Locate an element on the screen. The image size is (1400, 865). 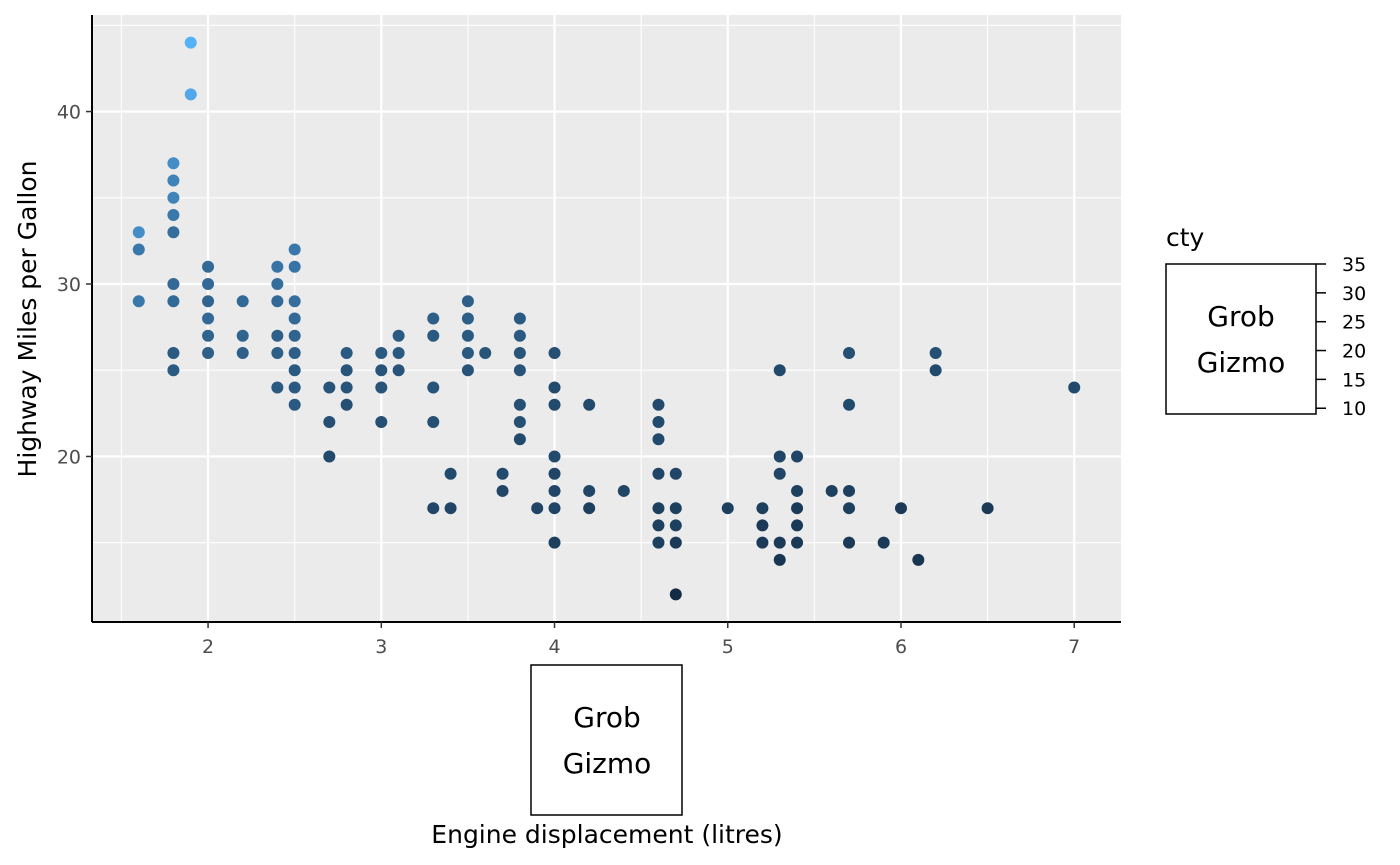
y-axis-title: Highway Miles per Gallon is located at coordinates (27, 319).